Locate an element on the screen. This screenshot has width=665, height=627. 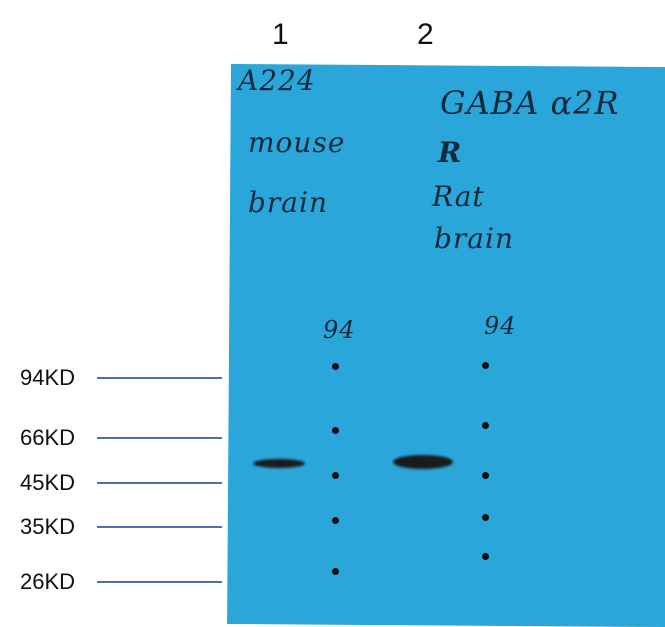
handwriting-mouse: mouse is located at coordinates (297, 142).